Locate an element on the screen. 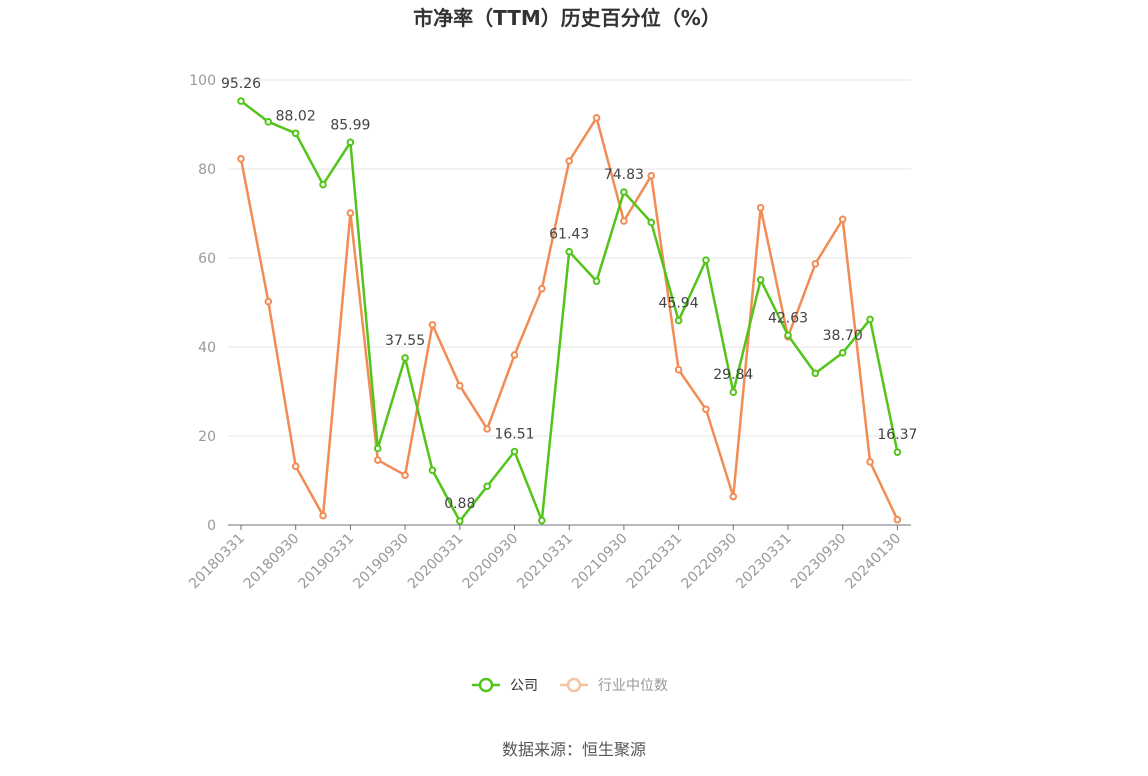  data-label: 16.51 is located at coordinates (514, 435).